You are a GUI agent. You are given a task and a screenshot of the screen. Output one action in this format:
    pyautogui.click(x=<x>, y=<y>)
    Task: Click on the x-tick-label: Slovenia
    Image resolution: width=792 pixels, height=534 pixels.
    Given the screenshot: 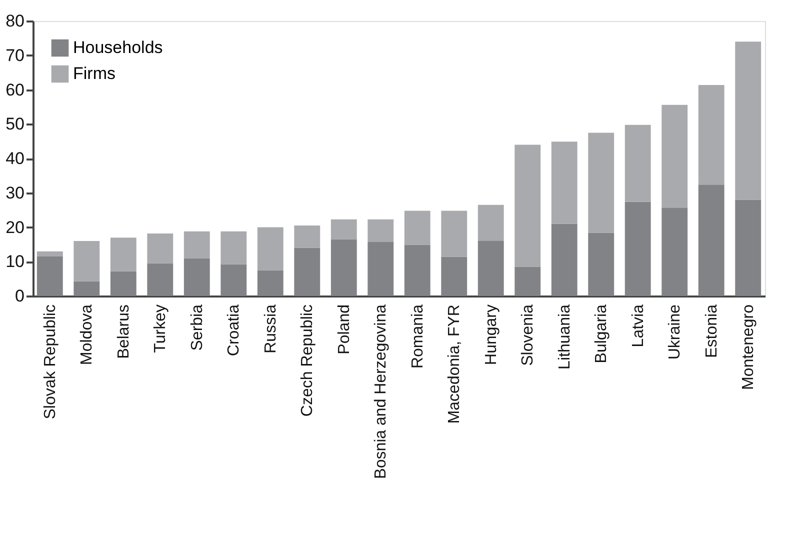 What is the action you would take?
    pyautogui.click(x=528, y=335)
    